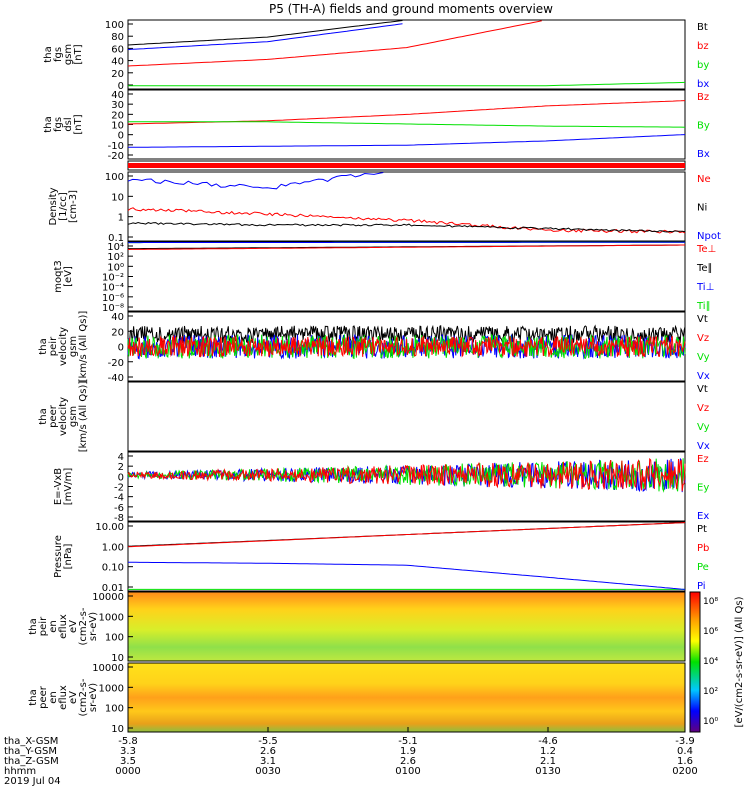 This screenshot has width=750, height=800. Describe the element at coordinates (93, 626) in the screenshot. I see `y-axis-label-line: sr-eV)` at that location.